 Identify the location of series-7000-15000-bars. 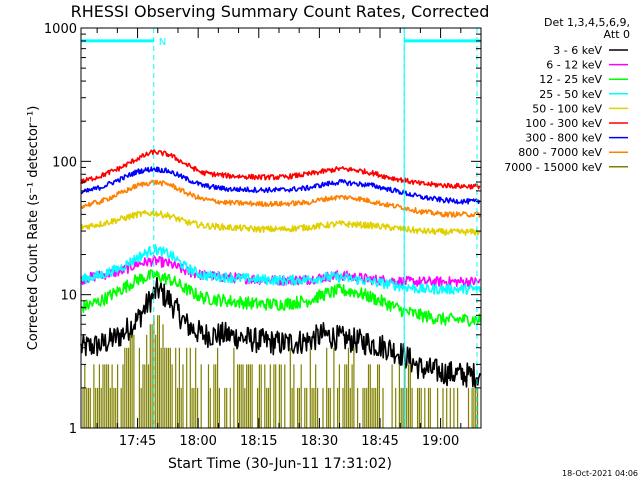
(280, 371).